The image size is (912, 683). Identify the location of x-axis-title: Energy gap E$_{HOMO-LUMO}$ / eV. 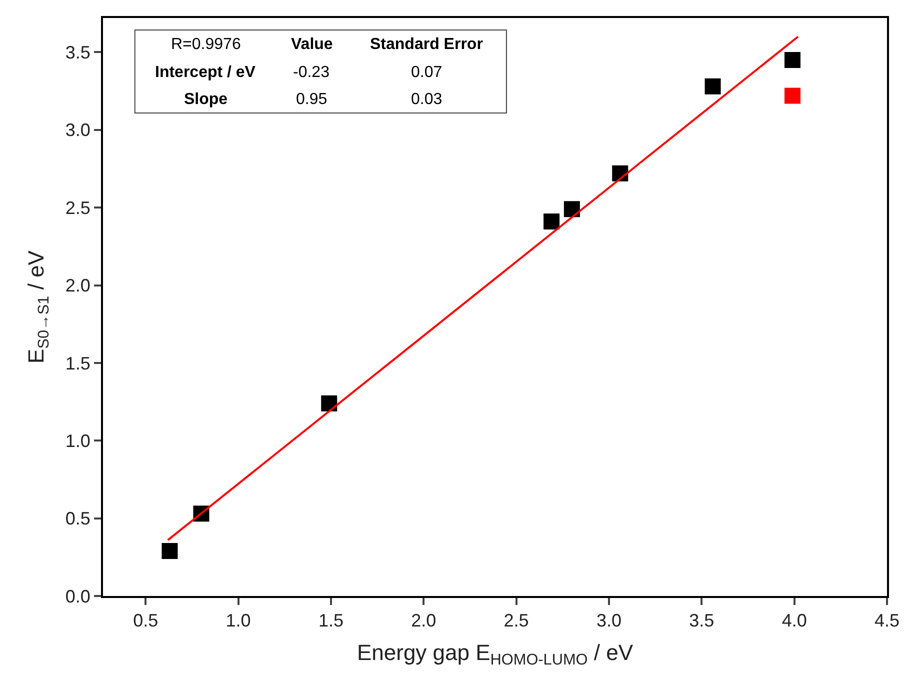
(495, 654).